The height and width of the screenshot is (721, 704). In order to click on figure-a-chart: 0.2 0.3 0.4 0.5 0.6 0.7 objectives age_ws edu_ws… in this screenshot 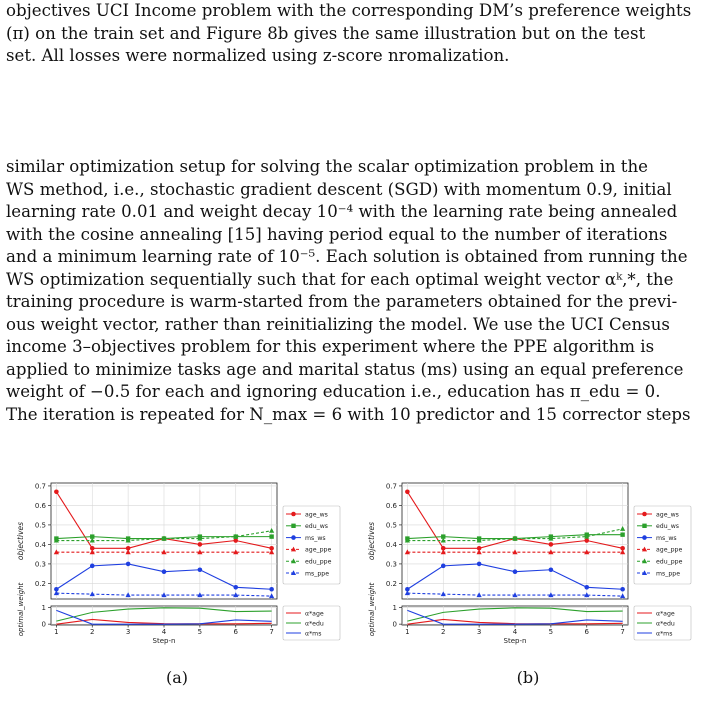, I will do `click(178, 563)`.